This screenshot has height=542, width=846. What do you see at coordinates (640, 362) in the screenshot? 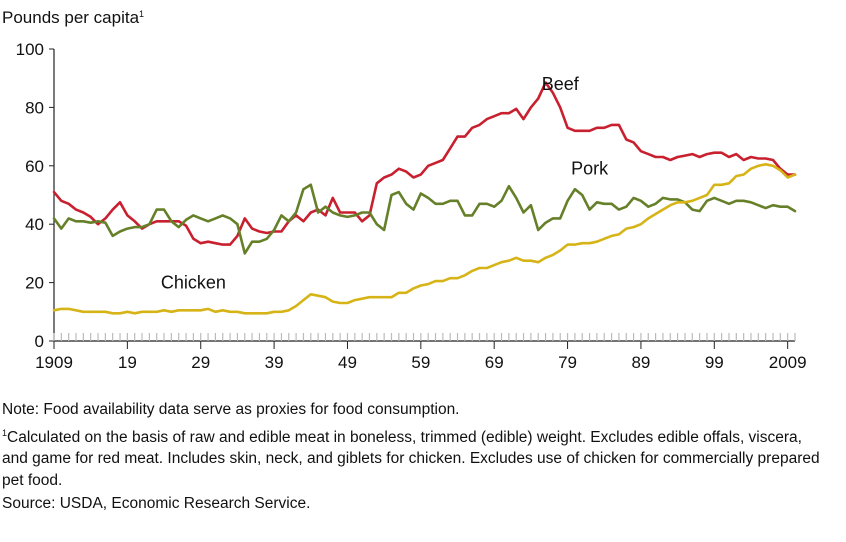
I see `x-tick-label: 89` at bounding box center [640, 362].